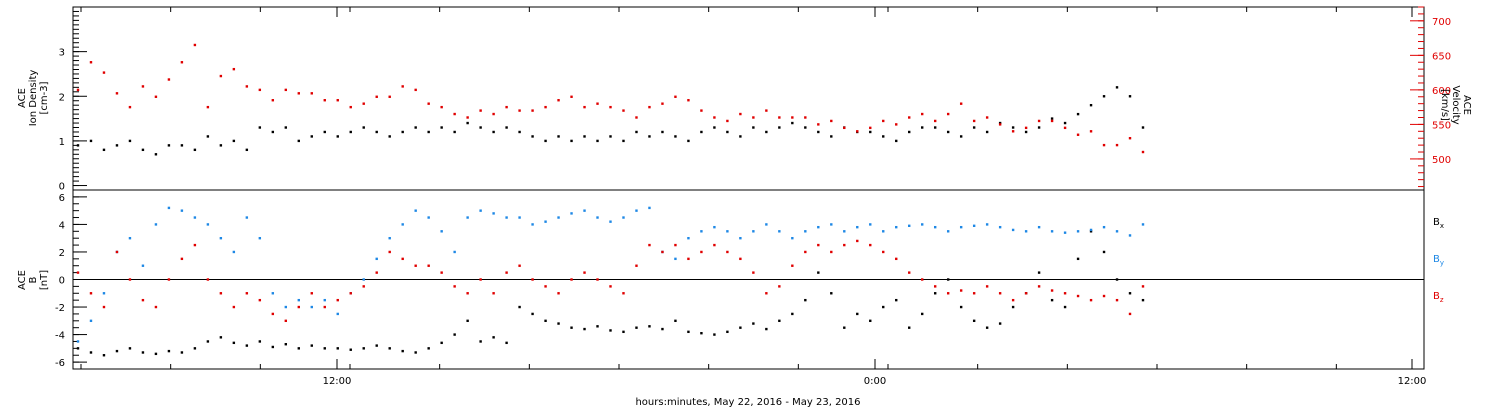  What do you see at coordinates (62, 142) in the screenshot?
I see `density-tick-label: 1` at bounding box center [62, 142].